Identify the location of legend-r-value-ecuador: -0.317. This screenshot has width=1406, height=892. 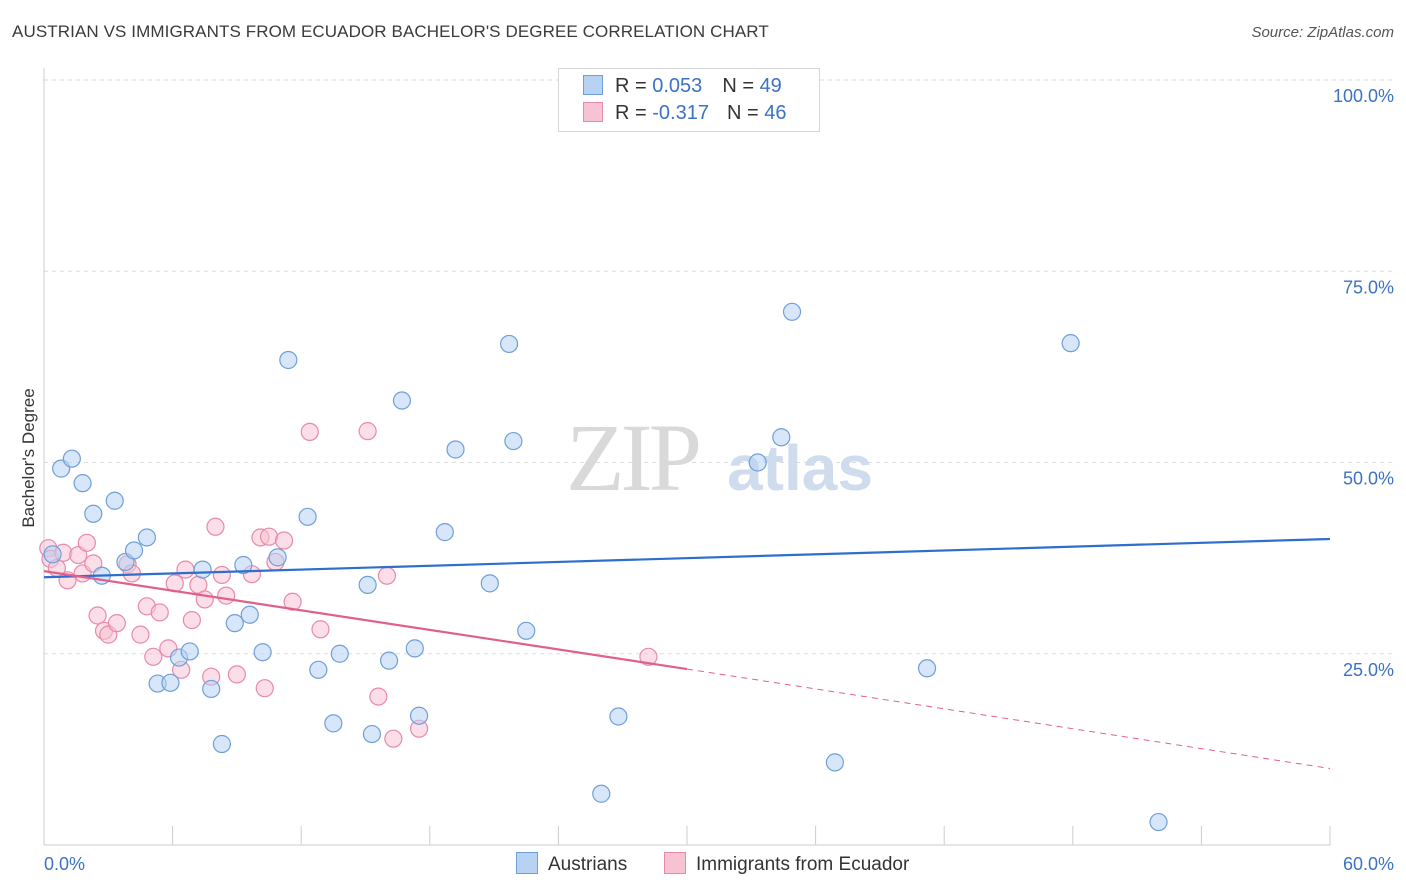
(680, 113).